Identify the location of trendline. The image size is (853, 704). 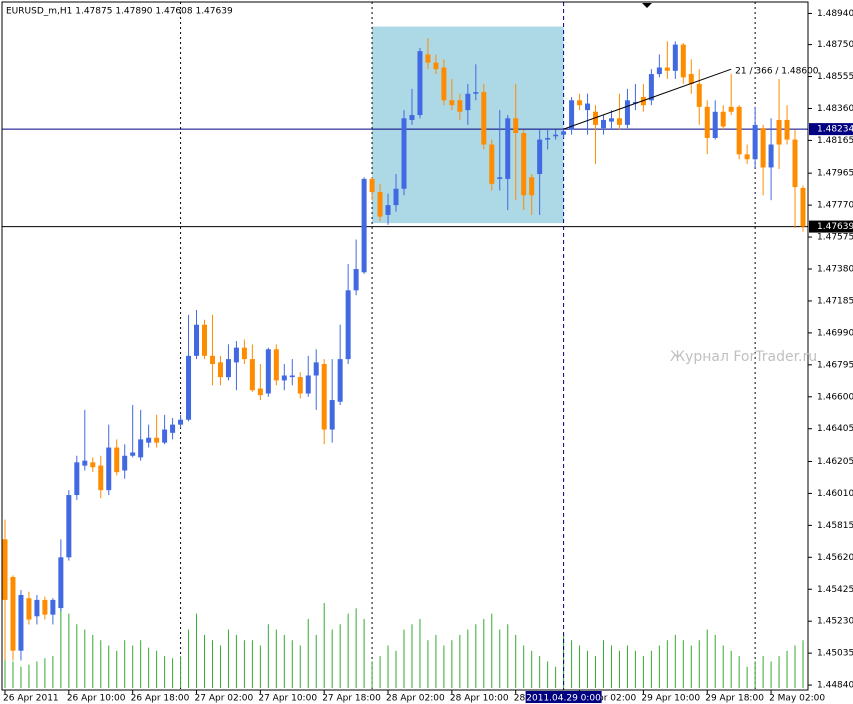
(647, 99).